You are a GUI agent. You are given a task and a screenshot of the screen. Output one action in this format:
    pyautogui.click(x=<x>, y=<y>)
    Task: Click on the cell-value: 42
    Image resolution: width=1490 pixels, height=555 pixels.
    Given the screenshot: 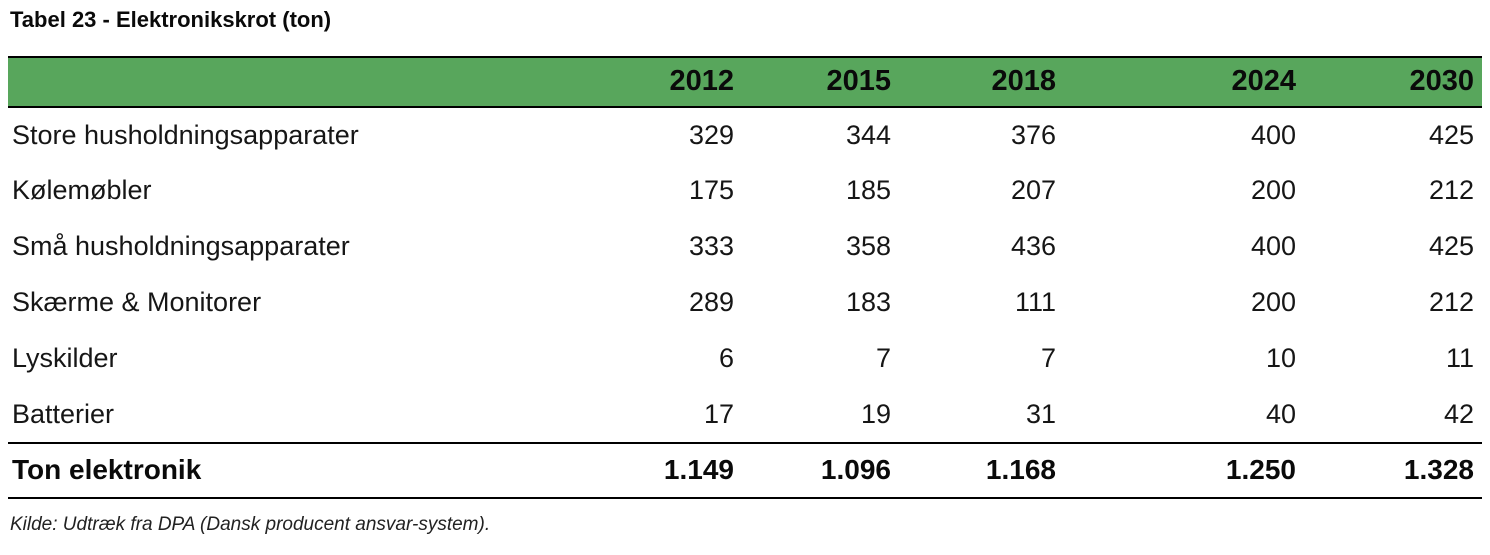 What is the action you would take?
    pyautogui.click(x=1458, y=413)
    